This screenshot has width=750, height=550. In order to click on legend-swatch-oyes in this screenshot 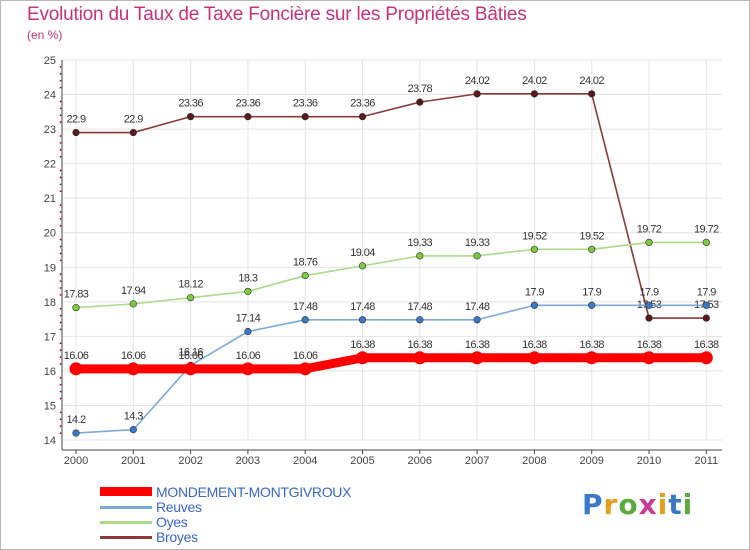, I will do `click(126, 522)`.